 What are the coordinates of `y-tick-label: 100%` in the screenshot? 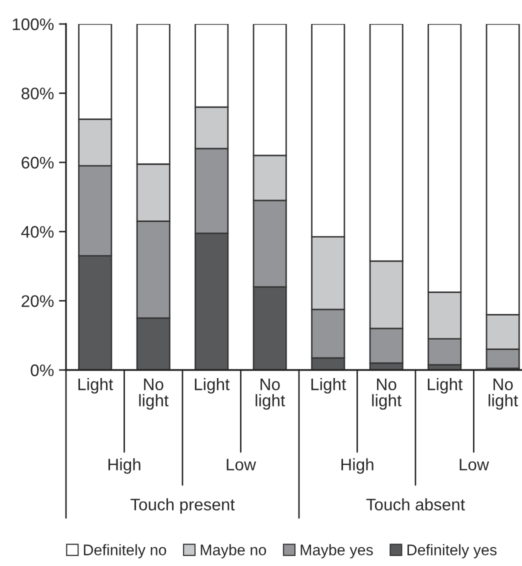 It's located at (33, 24).